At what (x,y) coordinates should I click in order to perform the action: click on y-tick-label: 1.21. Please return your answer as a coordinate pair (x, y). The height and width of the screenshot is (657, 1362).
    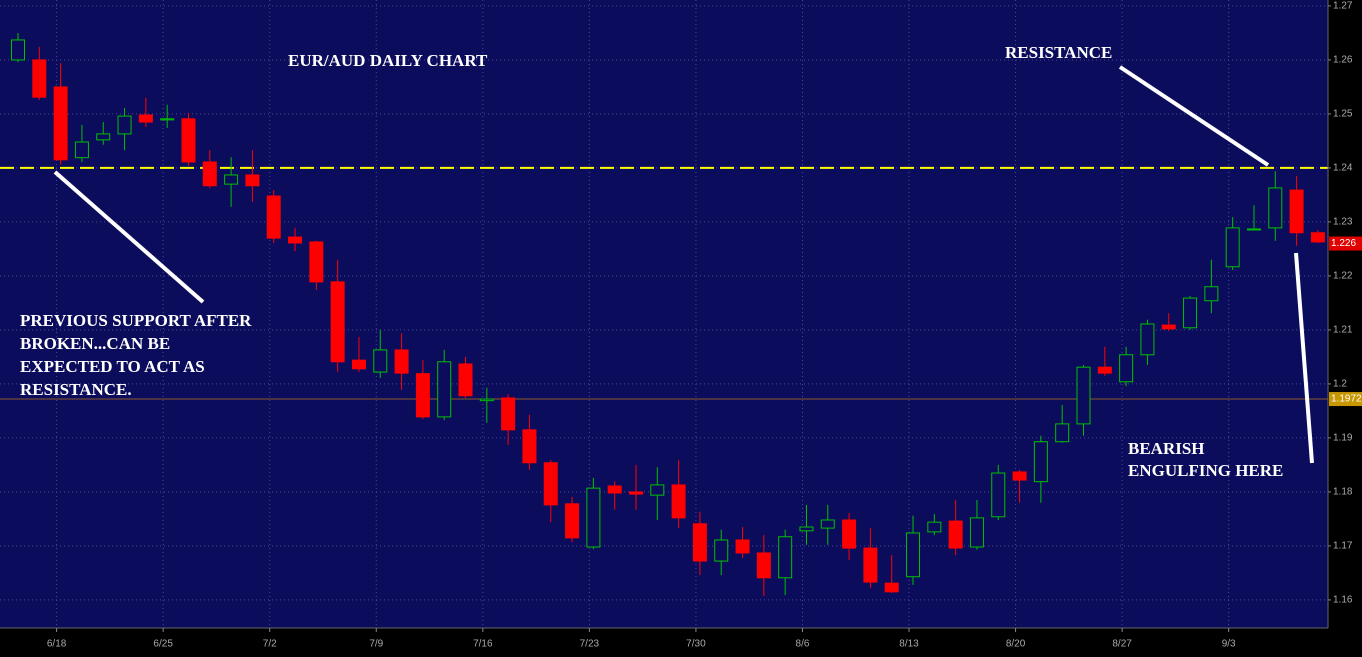
    Looking at the image, I should click on (1343, 330).